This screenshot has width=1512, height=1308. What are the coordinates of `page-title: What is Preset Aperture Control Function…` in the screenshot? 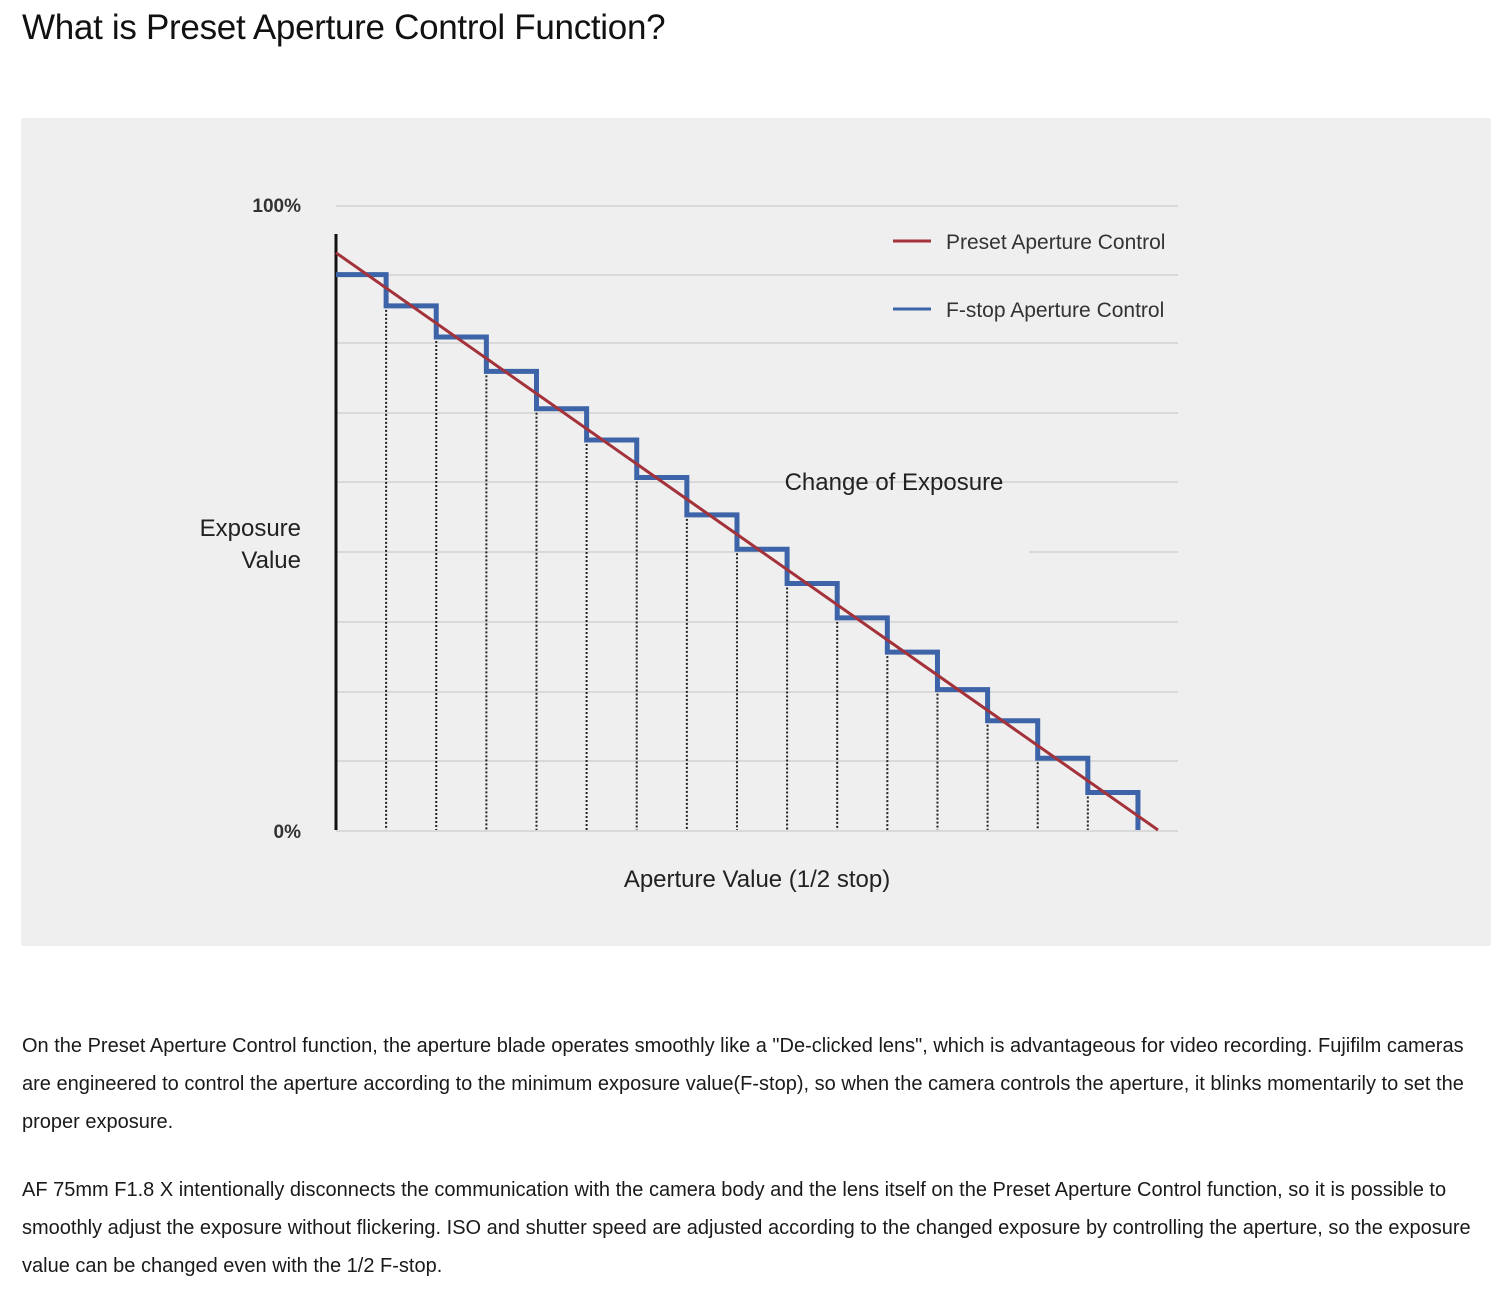 It's located at (344, 27).